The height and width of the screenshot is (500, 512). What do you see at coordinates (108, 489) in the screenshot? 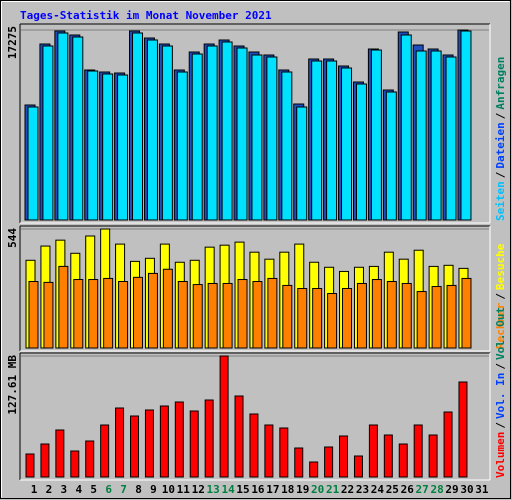
I see `x-tick-label: 6` at bounding box center [108, 489].